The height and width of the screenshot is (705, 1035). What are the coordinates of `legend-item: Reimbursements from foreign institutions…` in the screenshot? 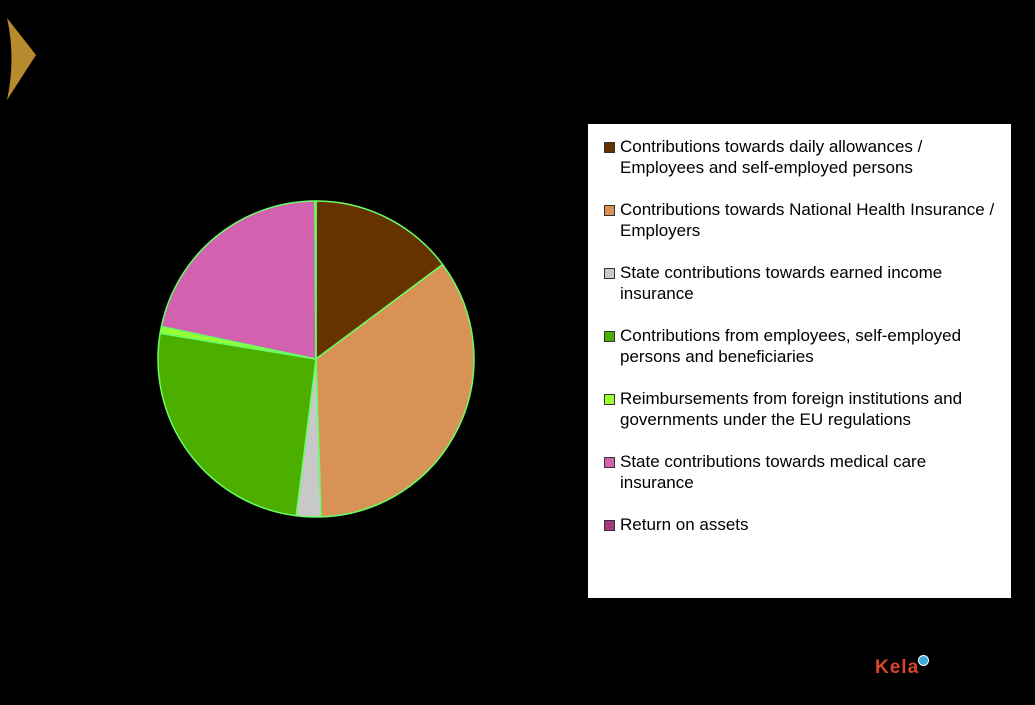 It's located at (800, 409).